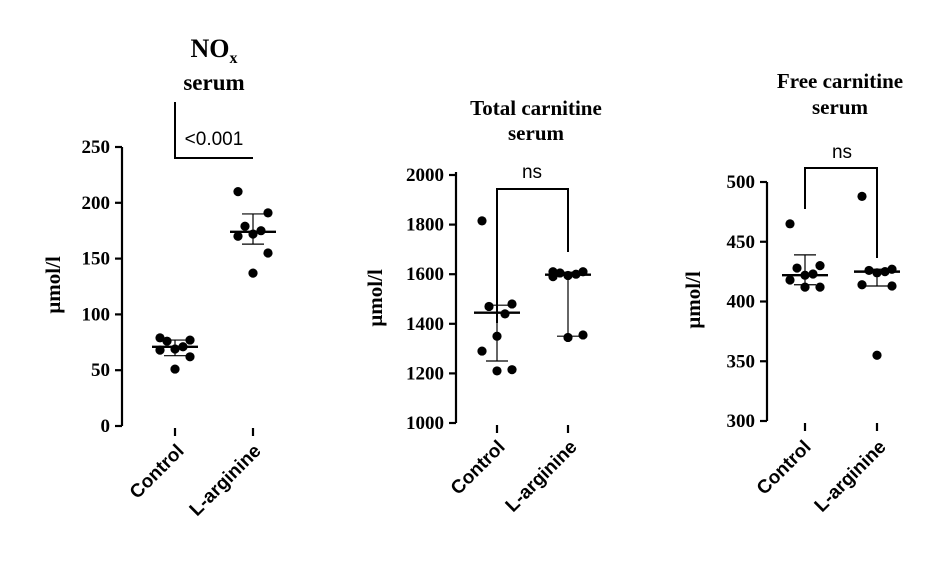  Describe the element at coordinates (741, 242) in the screenshot. I see `y-tick-label: 450` at that location.